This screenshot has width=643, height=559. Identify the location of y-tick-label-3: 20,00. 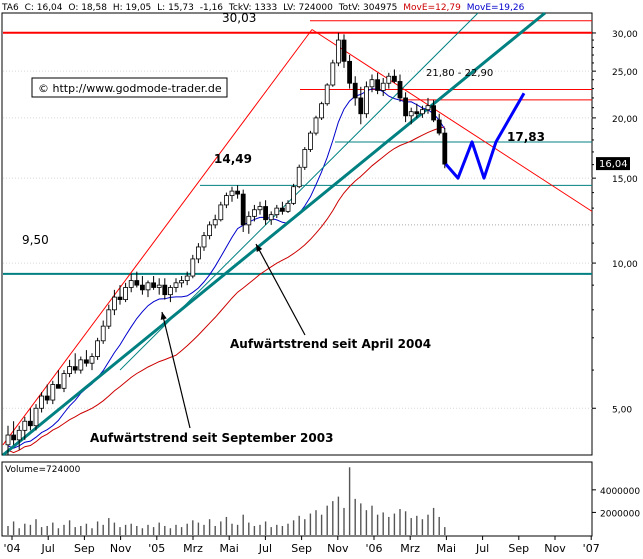
(625, 120).